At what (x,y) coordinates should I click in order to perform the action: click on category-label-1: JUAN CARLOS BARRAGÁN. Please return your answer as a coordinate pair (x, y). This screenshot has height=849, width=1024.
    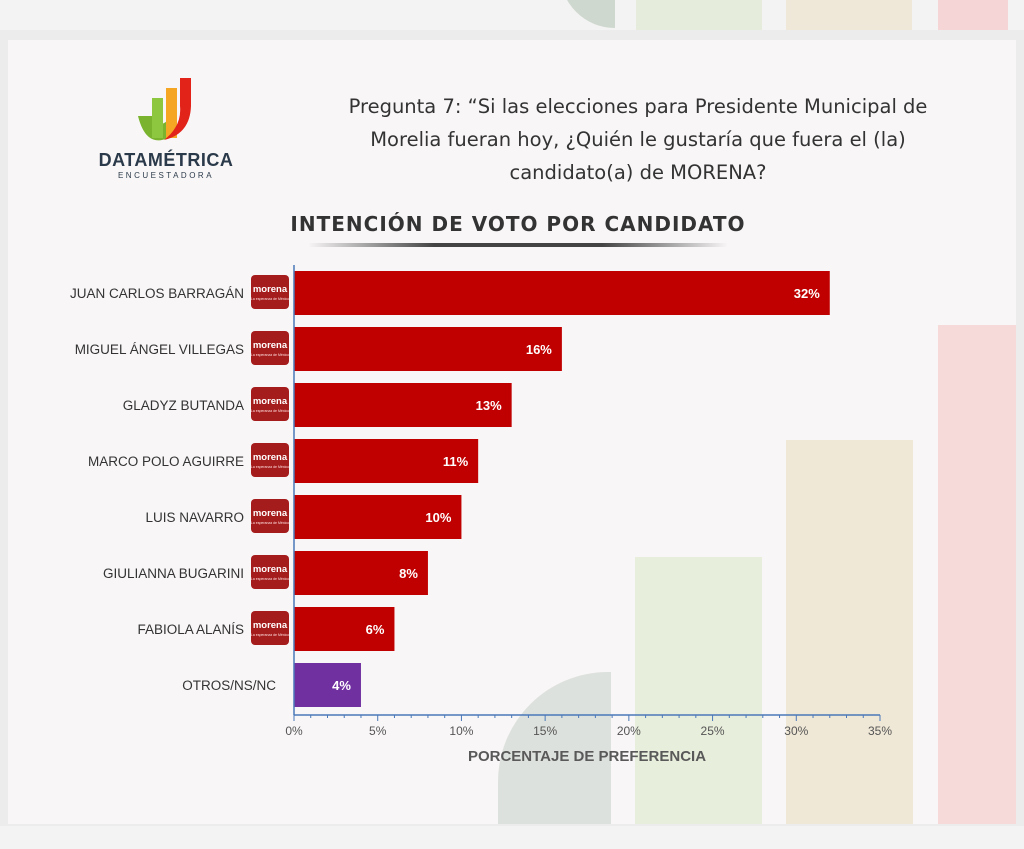
    Looking at the image, I should click on (157, 293).